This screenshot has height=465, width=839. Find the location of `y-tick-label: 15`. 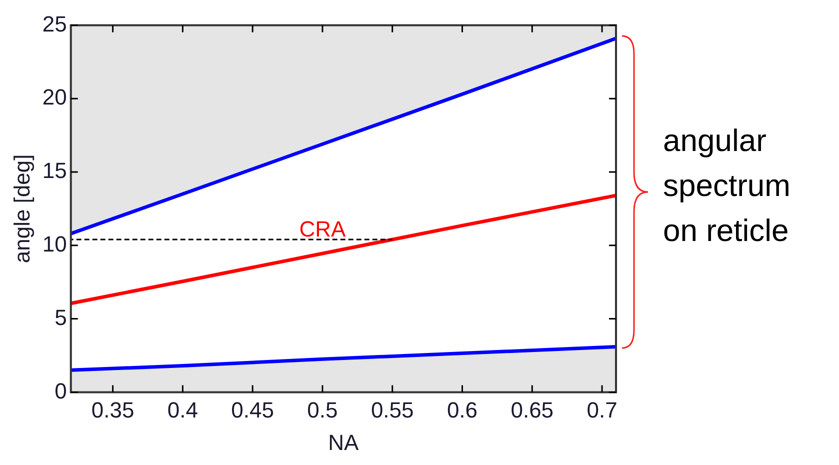

y-tick-label: 15 is located at coordinates (54, 171).